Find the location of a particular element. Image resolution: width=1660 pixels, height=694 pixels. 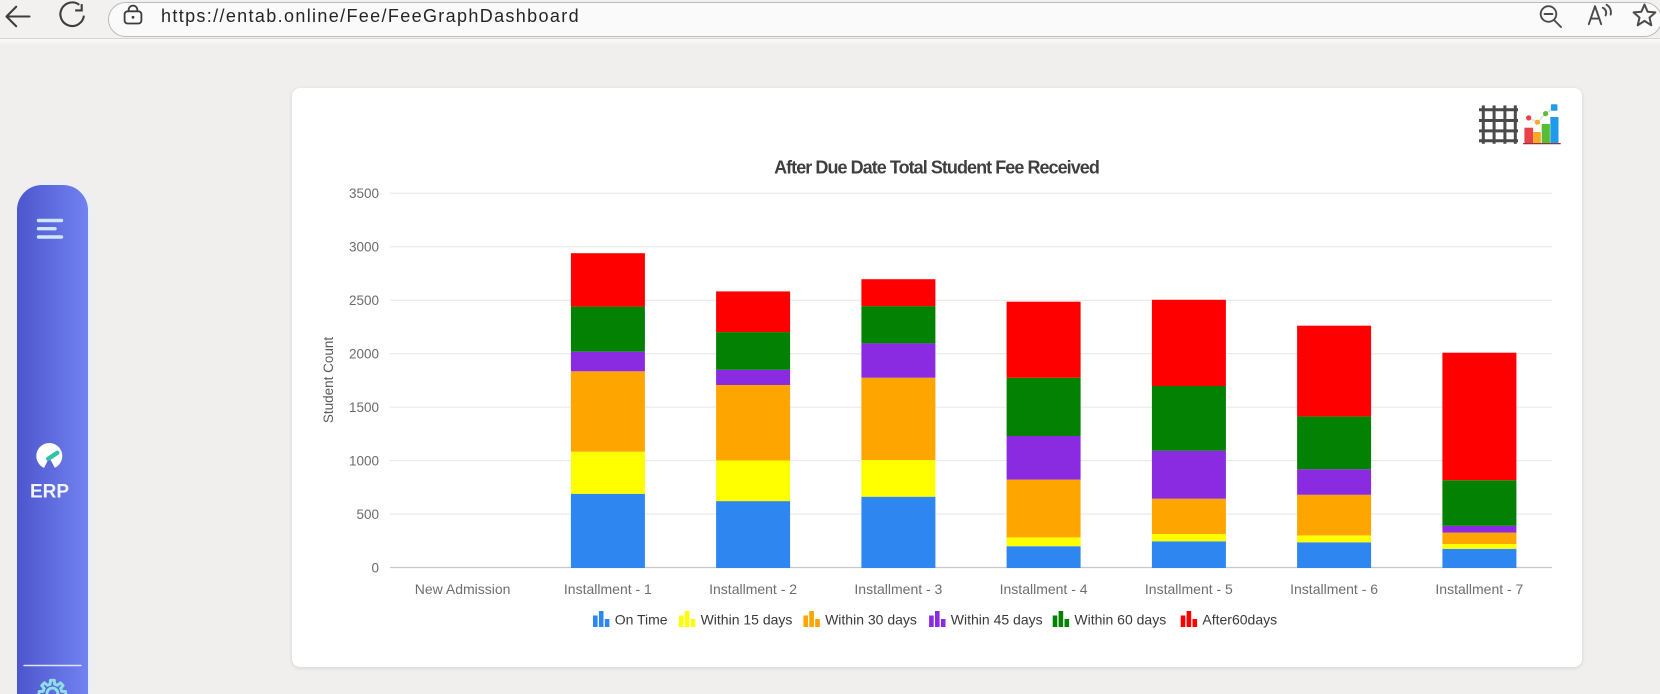

svg-text: 3500 is located at coordinates (364, 193).